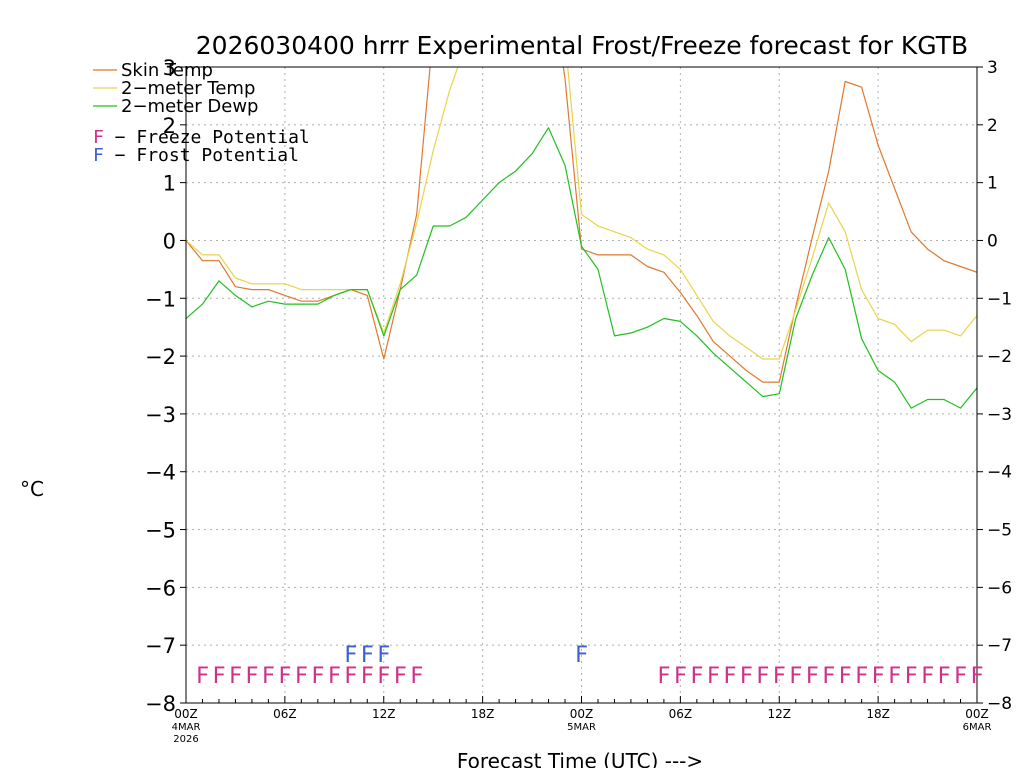 The image size is (1024, 768). What do you see at coordinates (160, 646) in the screenshot?
I see `y-tick-label: −7` at bounding box center [160, 646].